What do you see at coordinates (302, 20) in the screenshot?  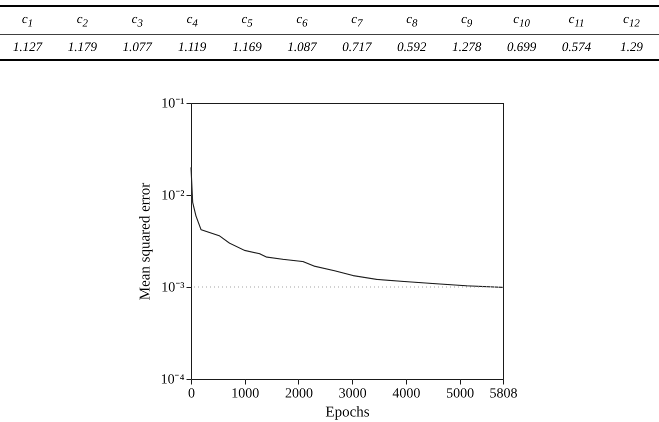 I see `text: c$_{6}$` at bounding box center [302, 20].